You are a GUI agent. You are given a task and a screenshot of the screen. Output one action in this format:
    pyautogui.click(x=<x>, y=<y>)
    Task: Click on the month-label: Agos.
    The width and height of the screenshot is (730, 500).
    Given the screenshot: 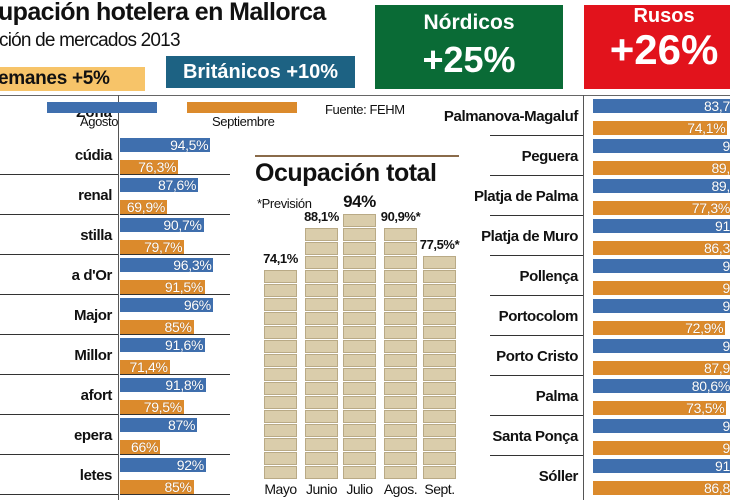 What is the action you would take?
    pyautogui.click(x=400, y=489)
    